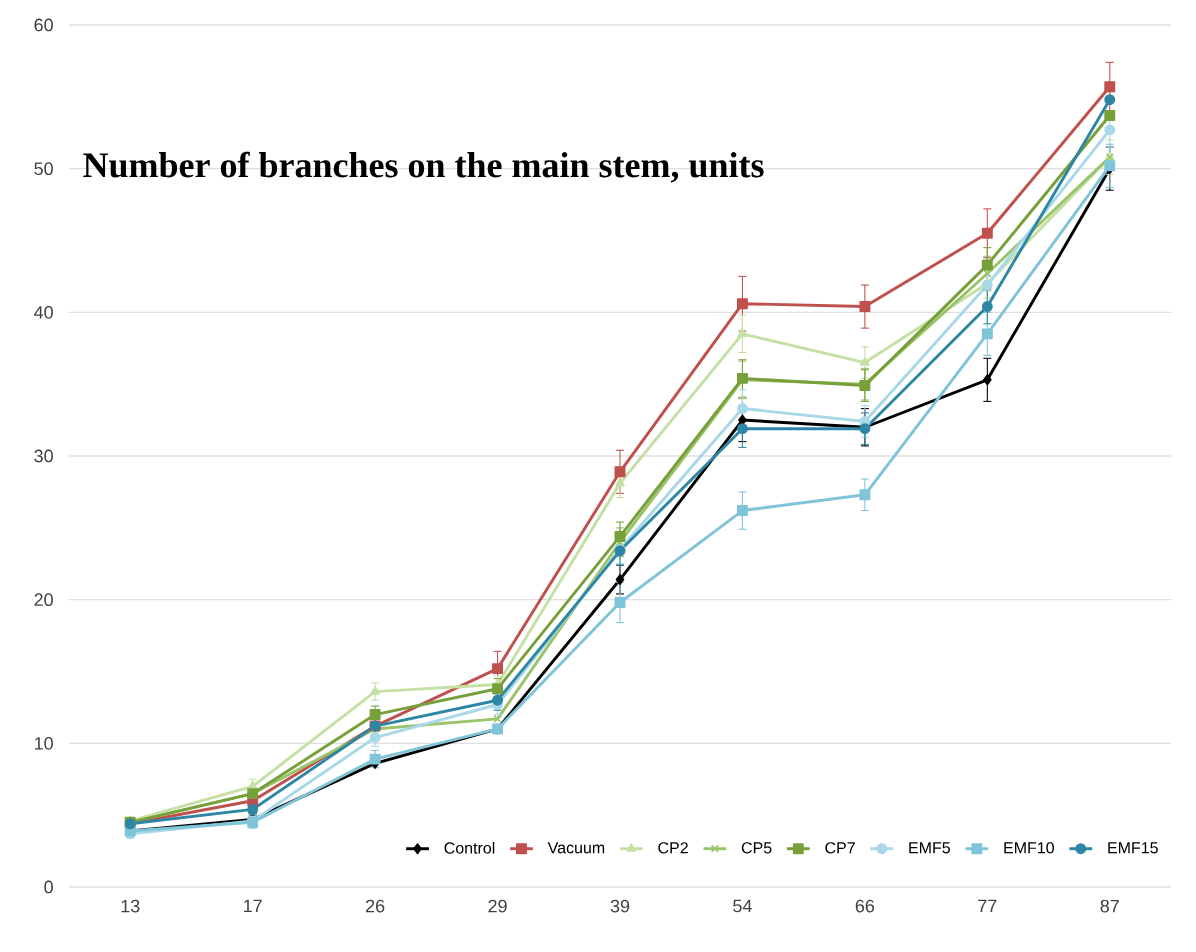 The width and height of the screenshot is (1196, 952). Describe the element at coordinates (48, 887) in the screenshot. I see `y-tick-label: 0` at that location.